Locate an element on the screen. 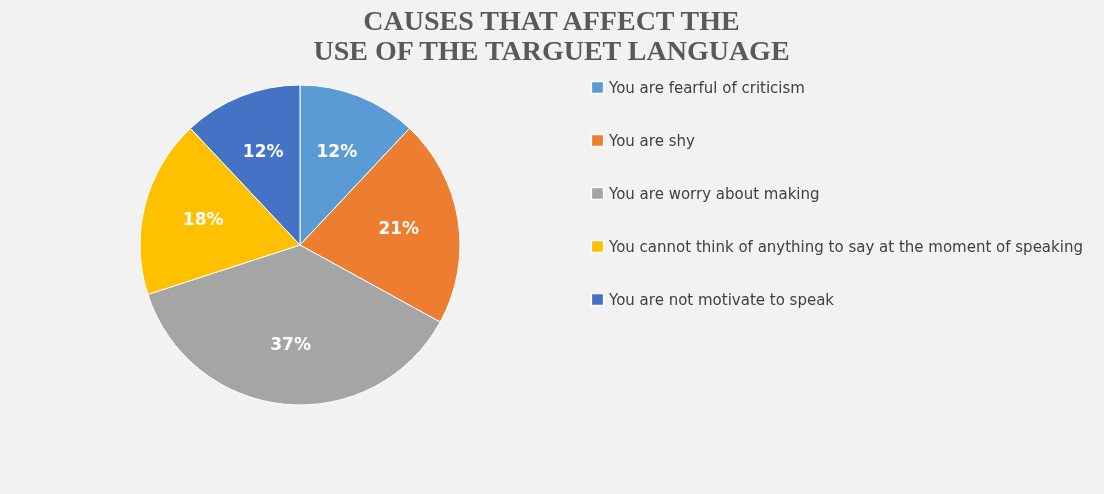 Image resolution: width=1104 pixels, height=494 pixels. legend-label: You cannot think of anything to say at the moment of speaking is located at coordinates (845, 246).